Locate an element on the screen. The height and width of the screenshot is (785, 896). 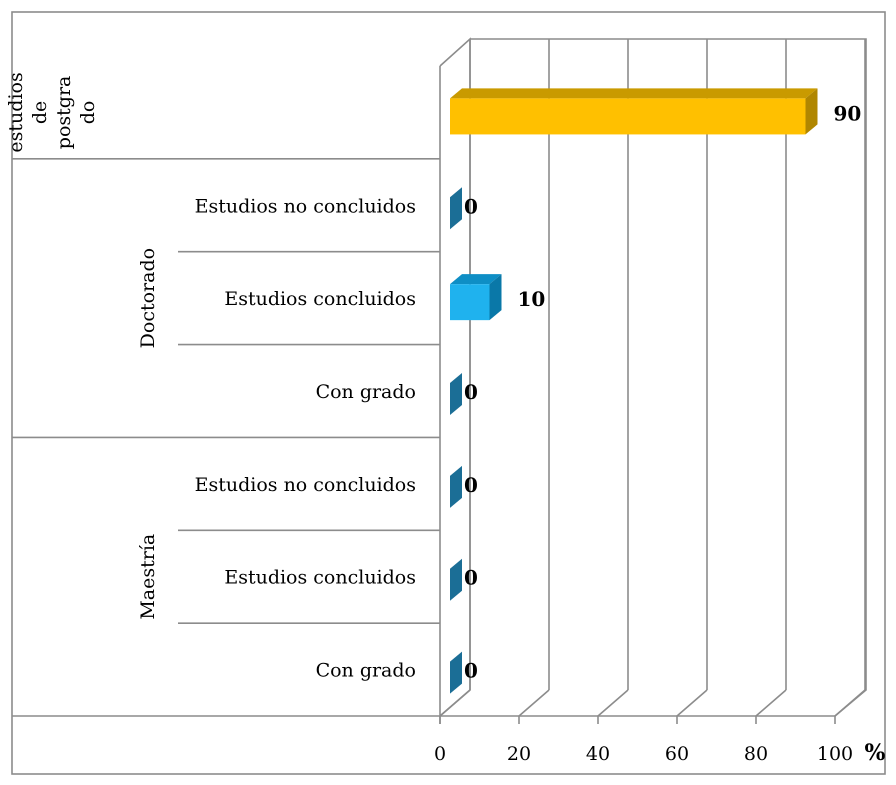
category-label-line: estudios is located at coordinates (16, 112).